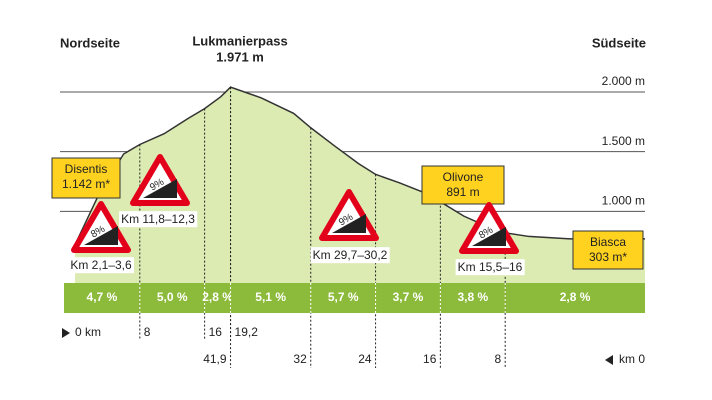 This screenshot has height=400, width=712. I want to click on gradient-label: 5,1 %, so click(270, 297).